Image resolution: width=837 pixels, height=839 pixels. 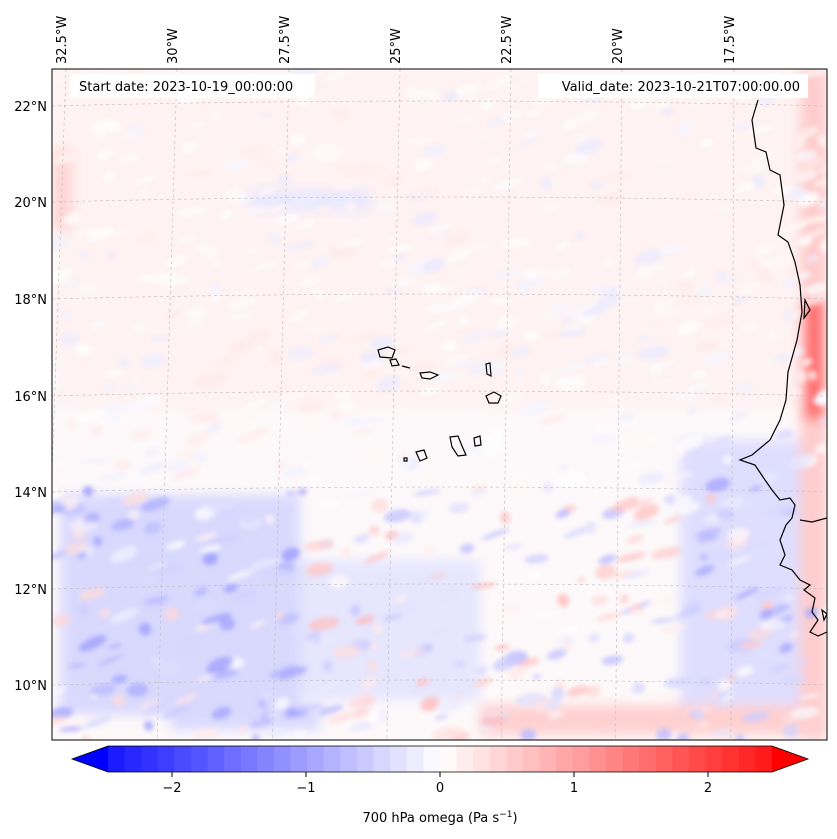 What do you see at coordinates (708, 788) in the screenshot?
I see `cb-tick-label-2: 2` at bounding box center [708, 788].